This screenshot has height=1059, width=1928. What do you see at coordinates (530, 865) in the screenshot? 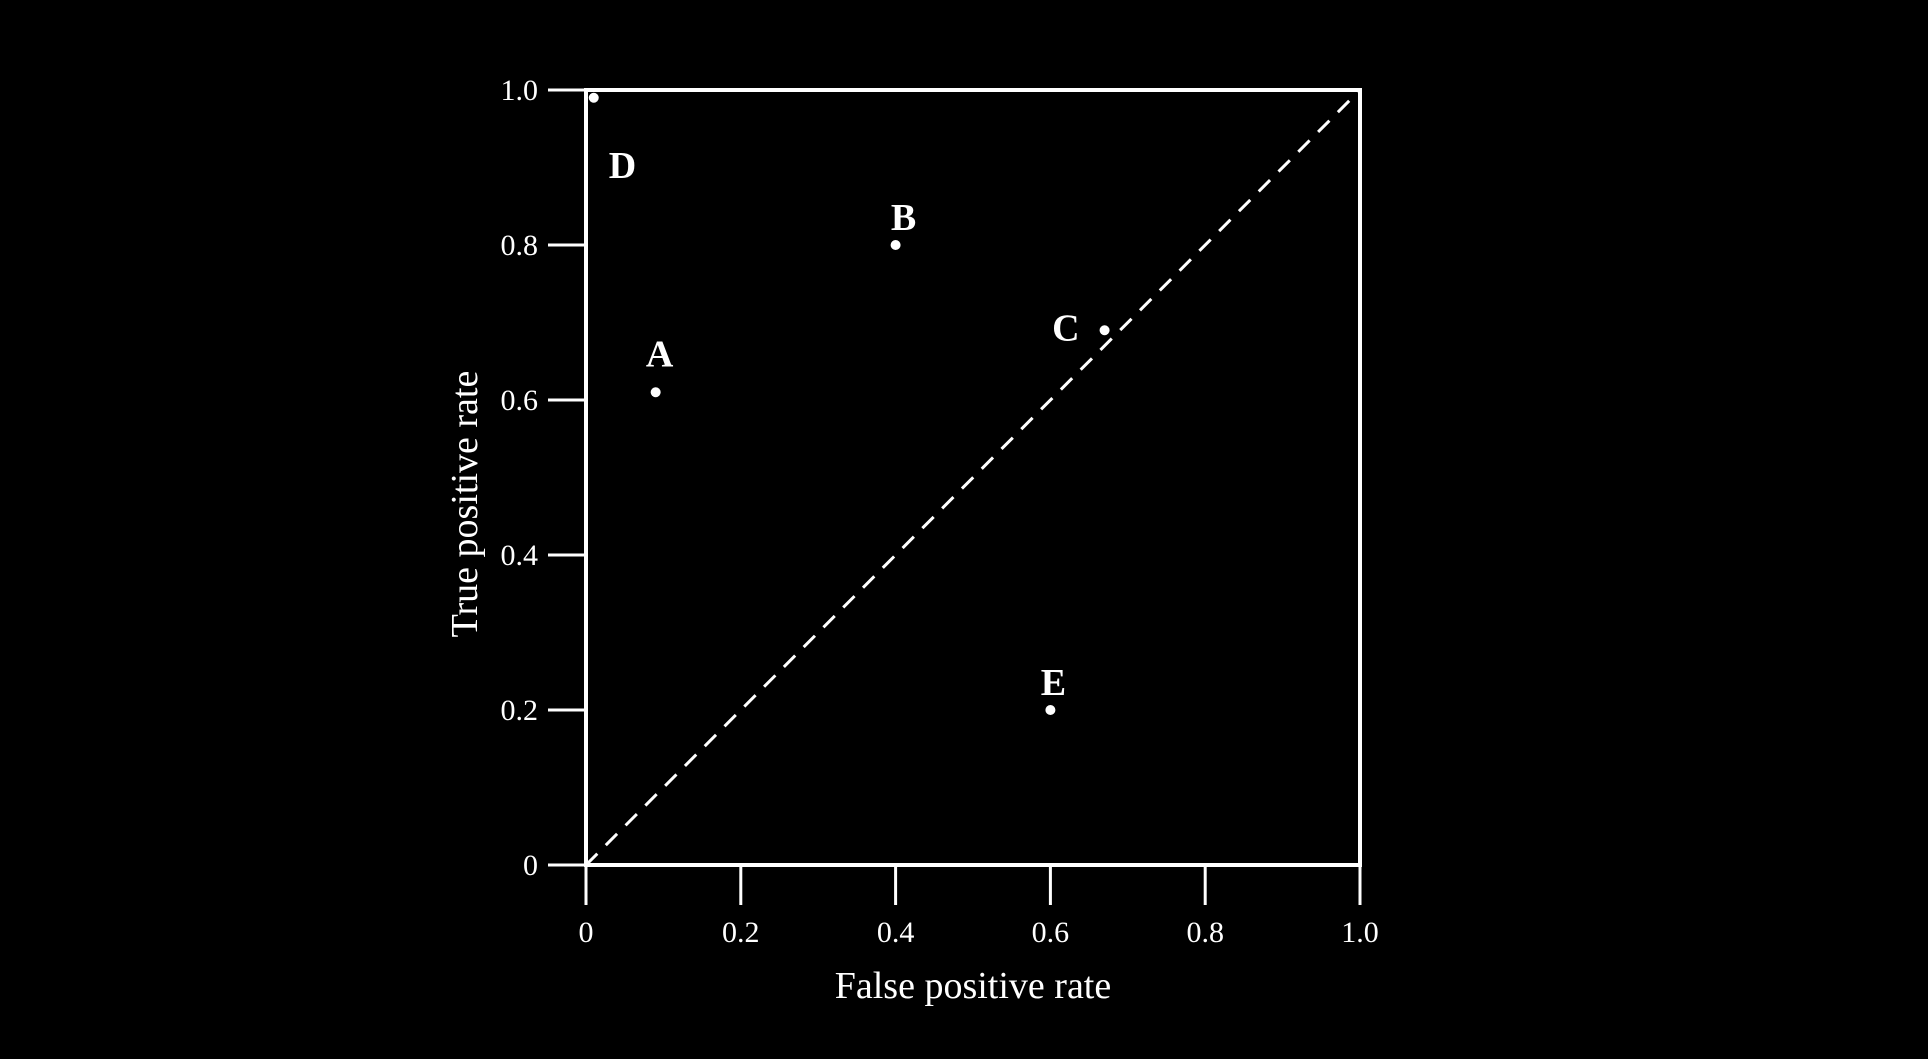
I see `y-tick-label: 0` at bounding box center [530, 865].